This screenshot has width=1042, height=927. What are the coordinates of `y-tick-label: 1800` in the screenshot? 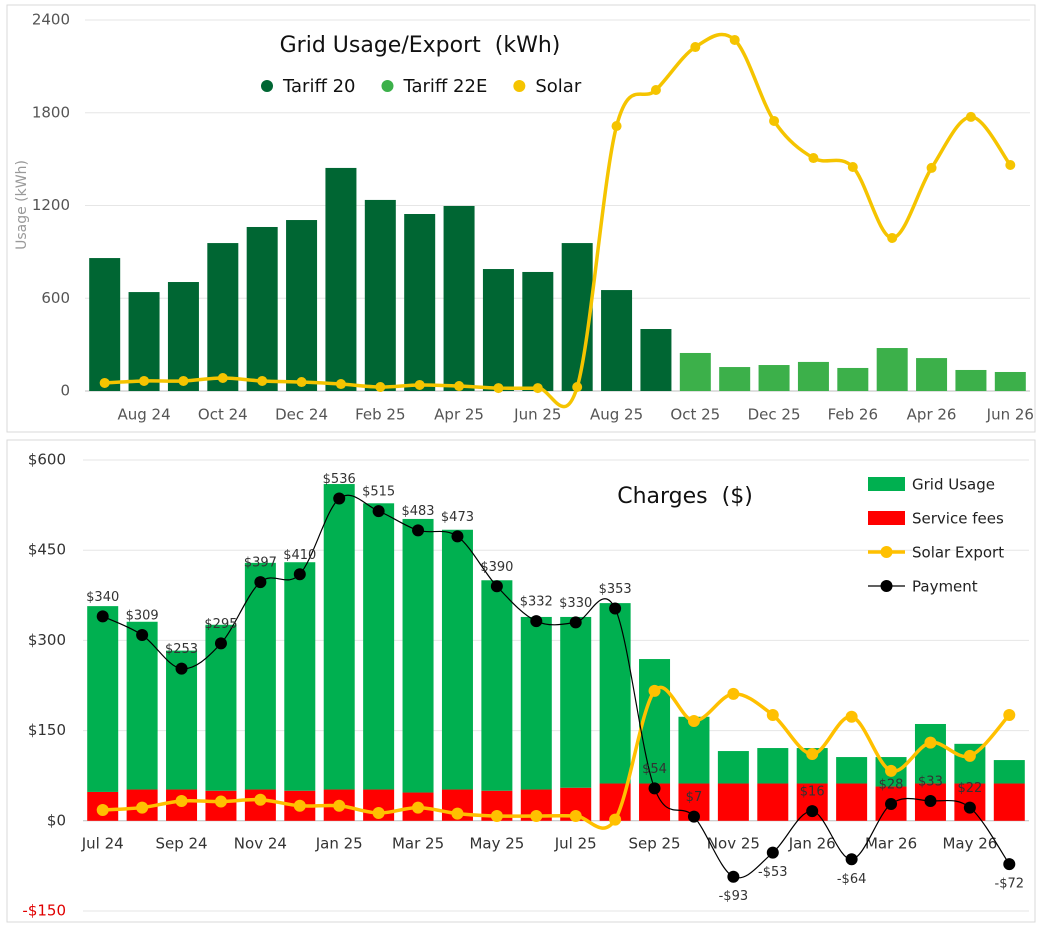 It's located at (51, 112).